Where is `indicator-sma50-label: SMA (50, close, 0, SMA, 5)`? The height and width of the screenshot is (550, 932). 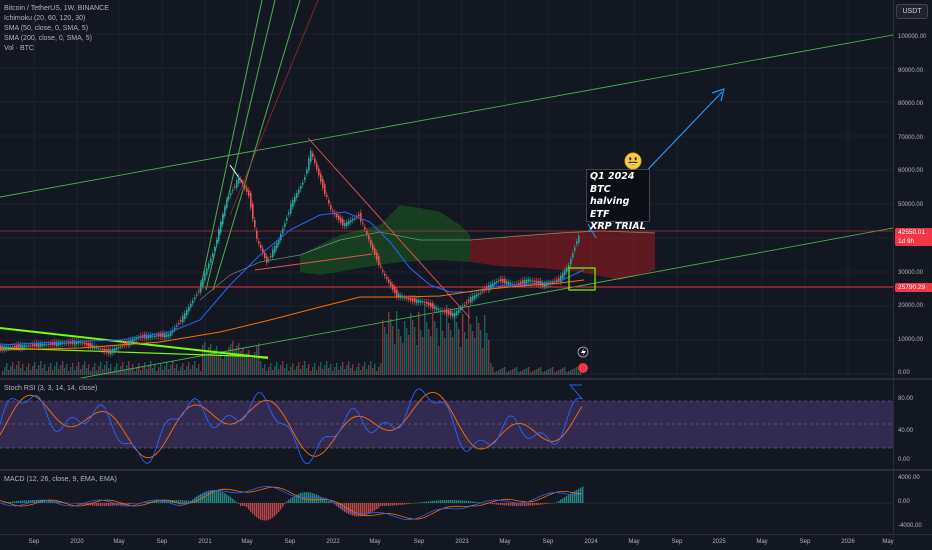 indicator-sma50-label: SMA (50, close, 0, SMA, 5) is located at coordinates (46, 28).